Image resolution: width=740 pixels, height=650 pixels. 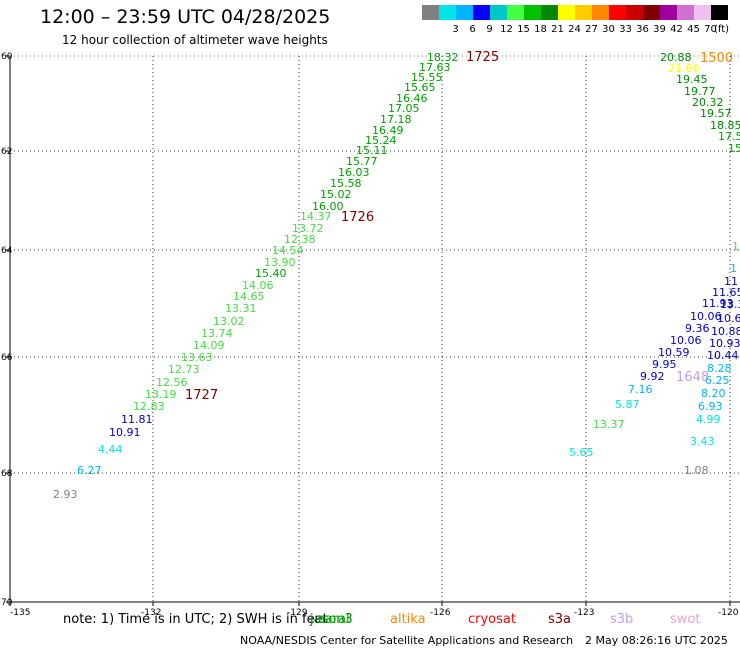 I want to click on wave-height-label: 10.59, so click(x=674, y=352).